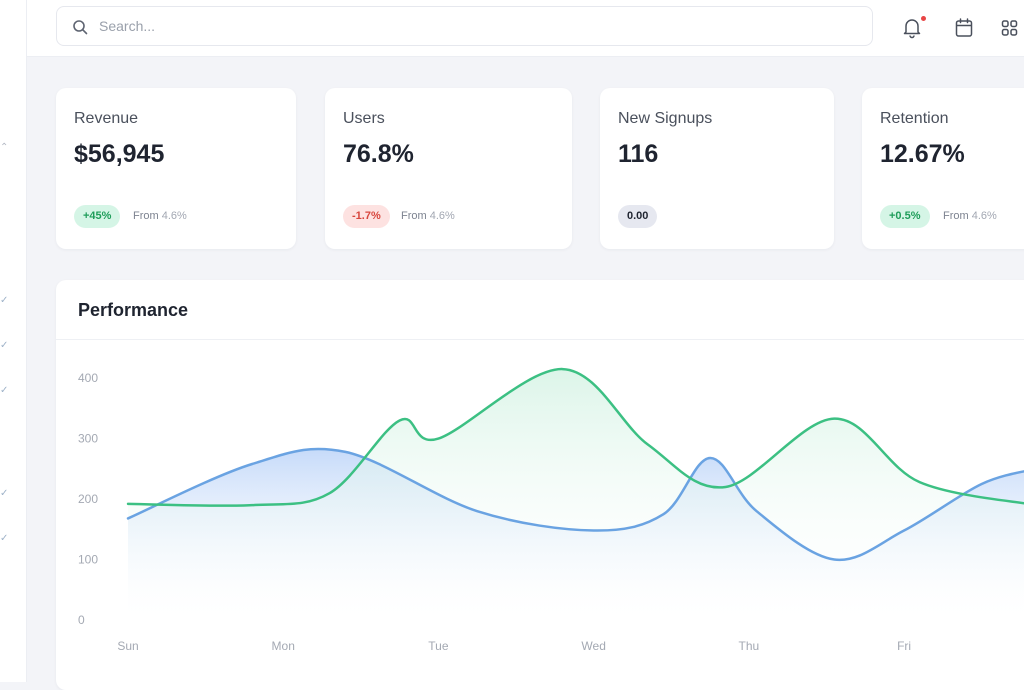  Describe the element at coordinates (665, 118) in the screenshot. I see `card-title: New Signups` at that location.